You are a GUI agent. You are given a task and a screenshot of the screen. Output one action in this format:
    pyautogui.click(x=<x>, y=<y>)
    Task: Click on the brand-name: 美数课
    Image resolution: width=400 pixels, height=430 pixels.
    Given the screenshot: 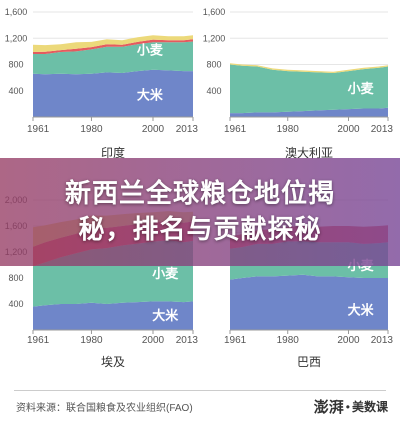 What is the action you would take?
    pyautogui.click(x=369, y=407)
    